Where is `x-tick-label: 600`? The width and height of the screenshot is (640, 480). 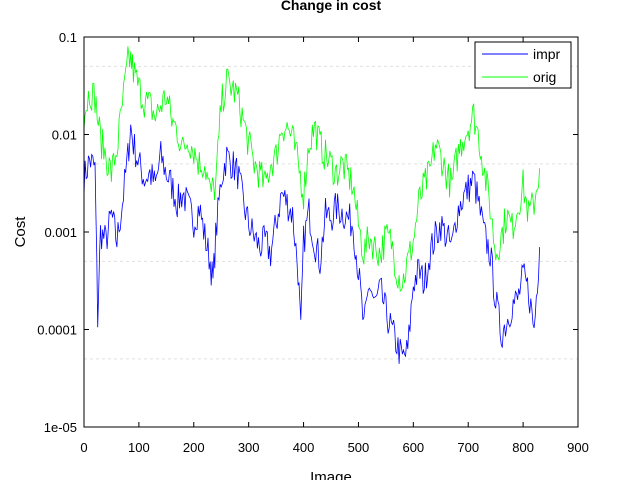
x-tick-label: 600 is located at coordinates (413, 447).